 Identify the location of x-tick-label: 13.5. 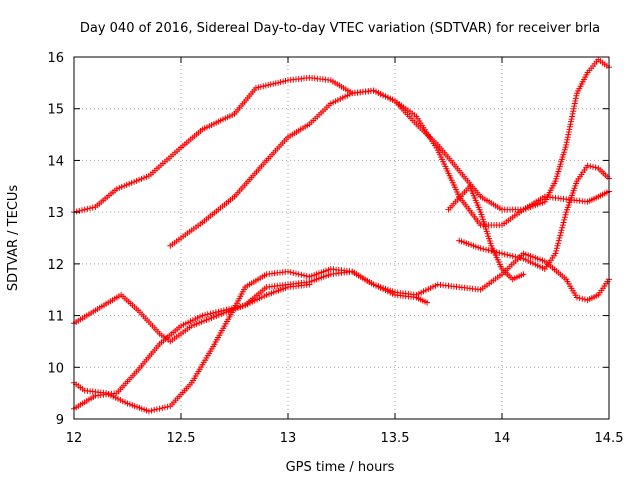
(395, 438).